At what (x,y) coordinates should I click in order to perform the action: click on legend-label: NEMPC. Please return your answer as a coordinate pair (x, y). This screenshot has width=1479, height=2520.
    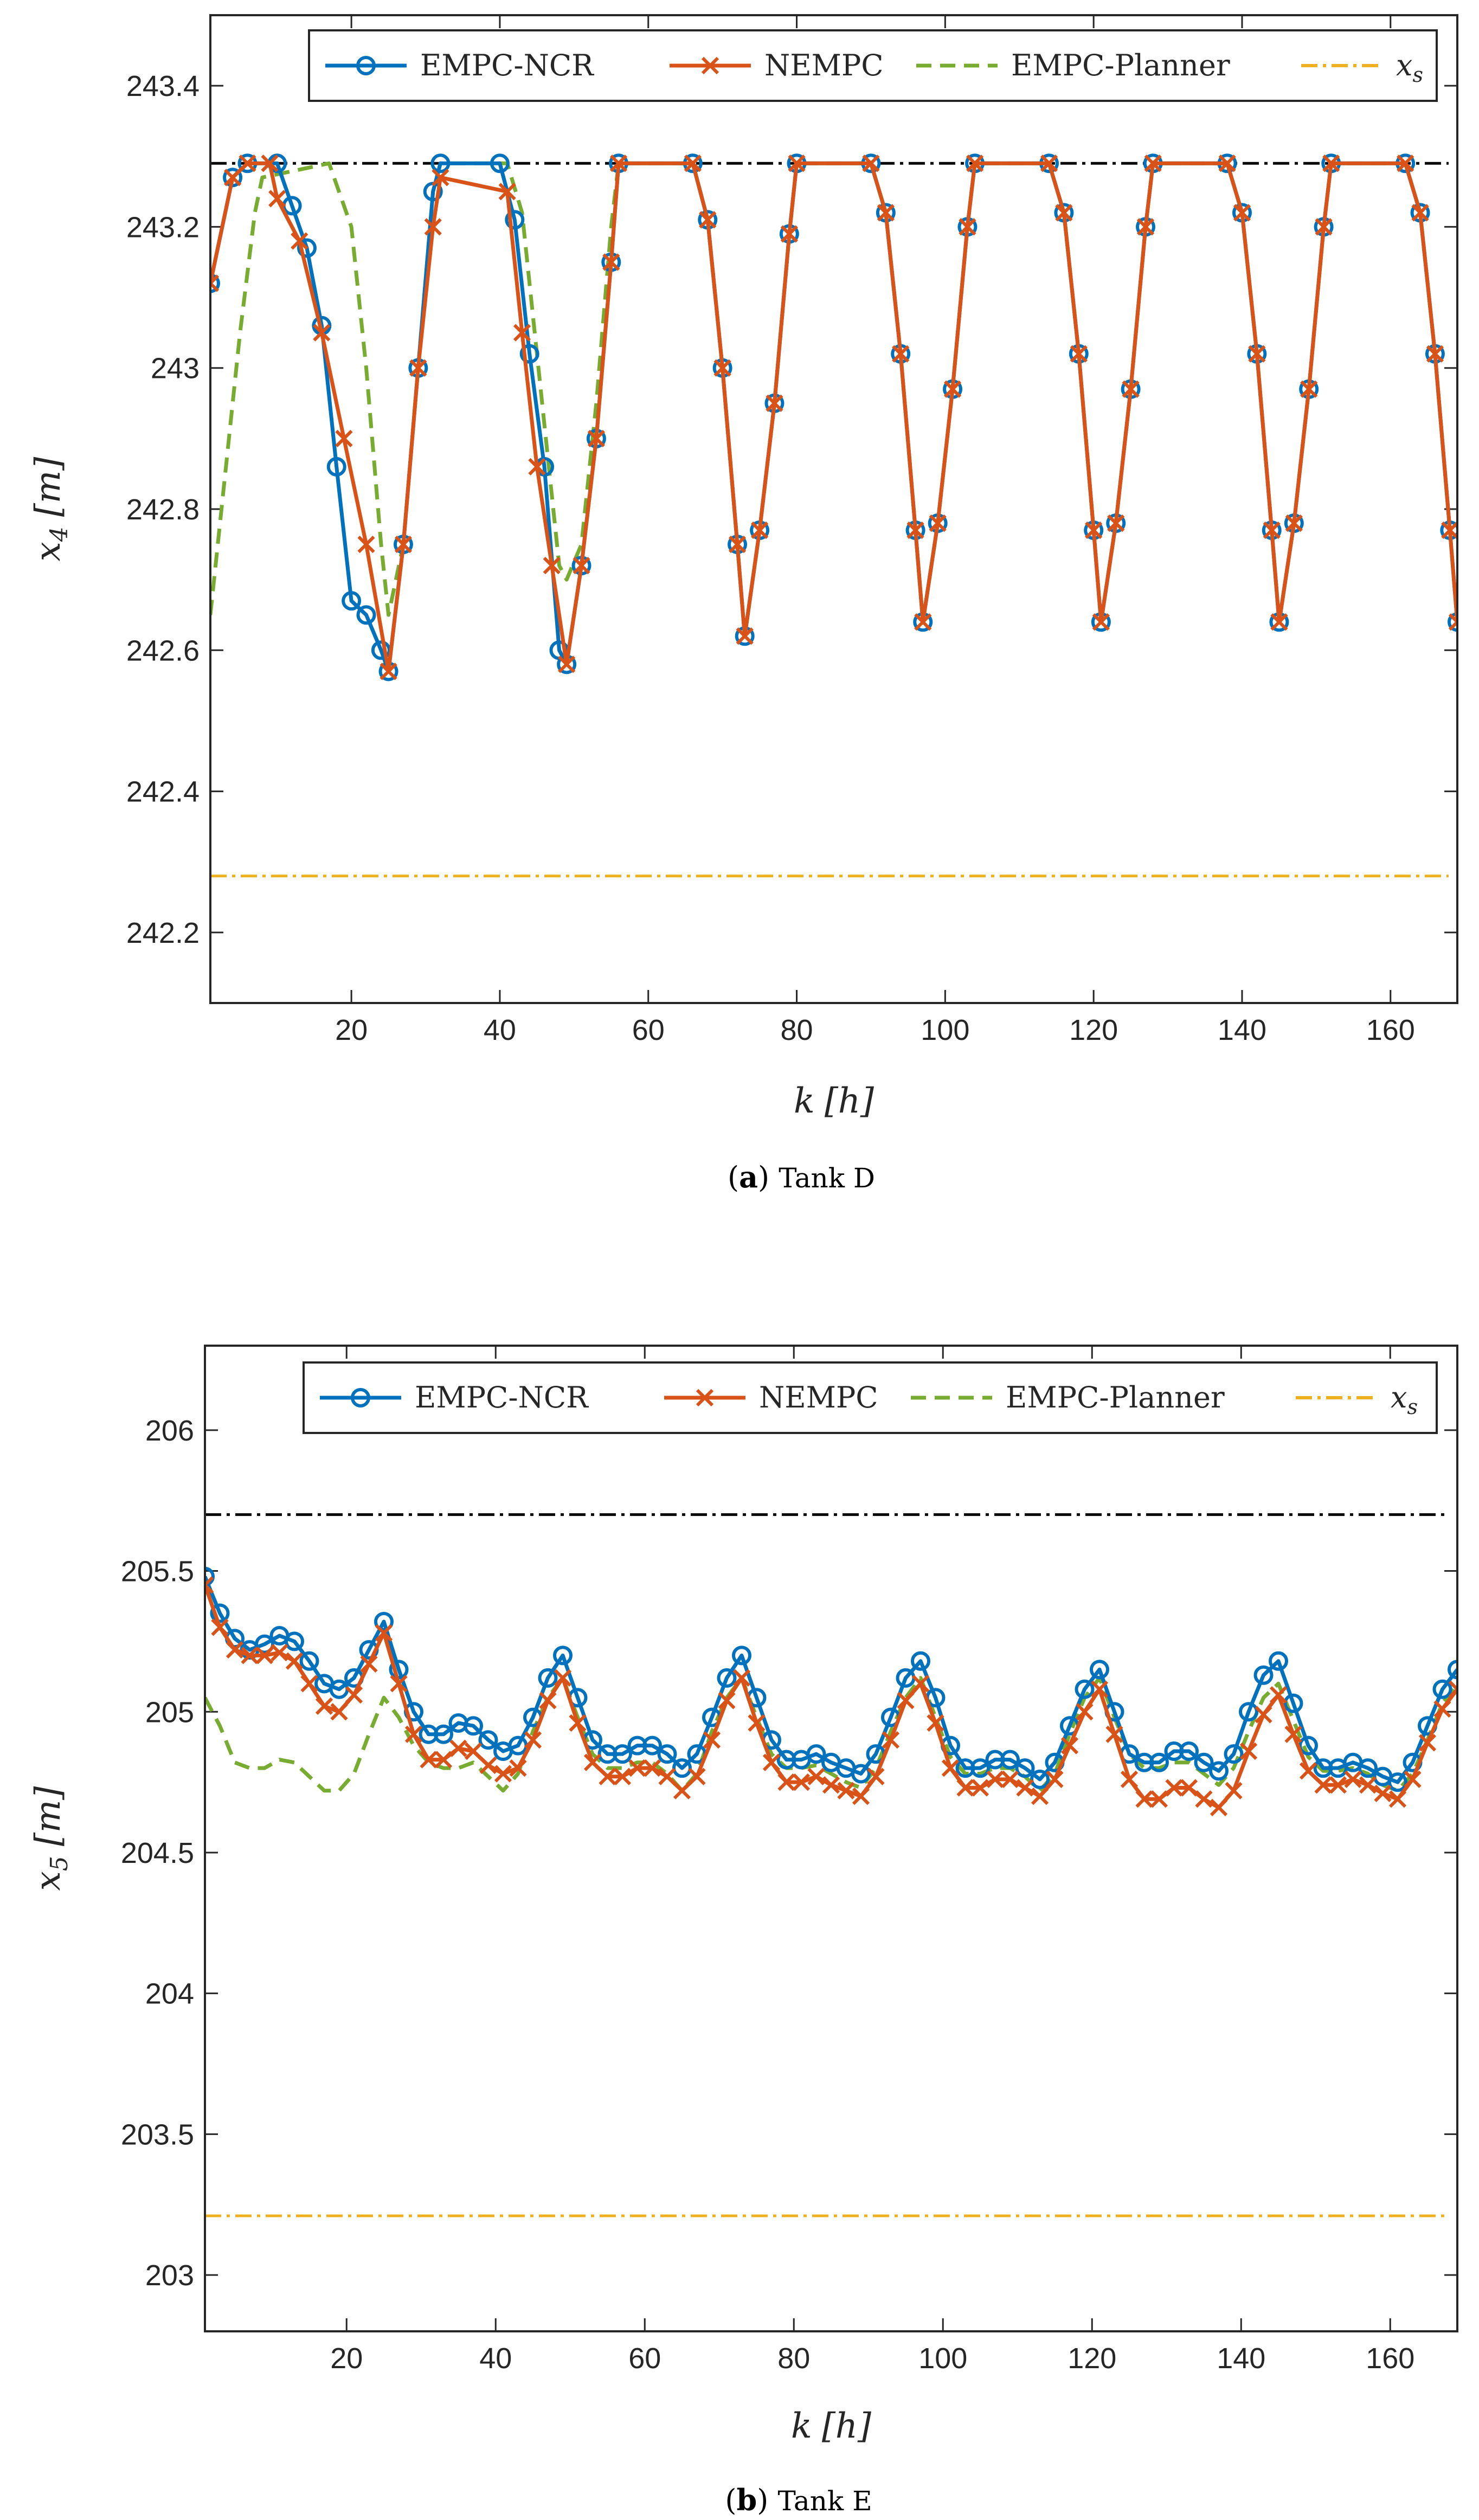
    Looking at the image, I should click on (818, 1397).